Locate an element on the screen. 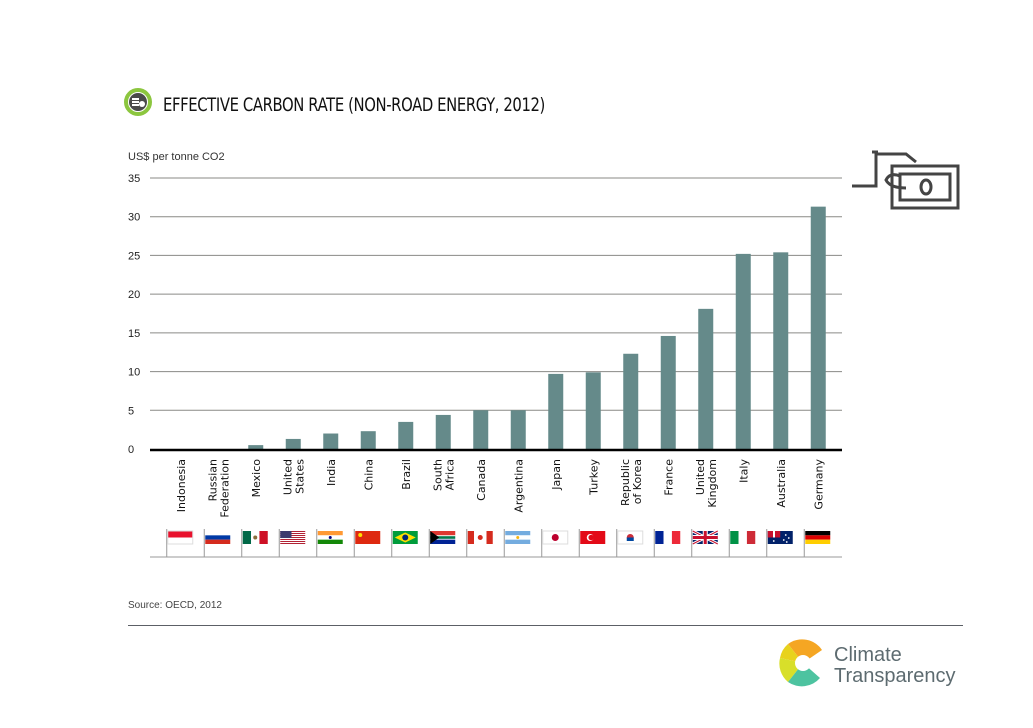 Image resolution: width=1033 pixels, height=728 pixels. bar-france is located at coordinates (668, 392).